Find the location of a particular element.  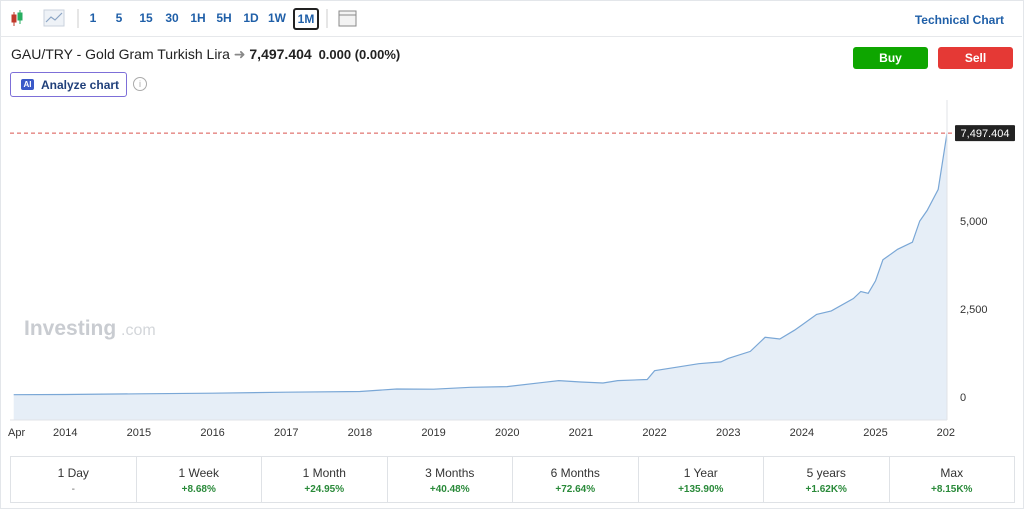

period-value: +40.48% is located at coordinates (449, 489).